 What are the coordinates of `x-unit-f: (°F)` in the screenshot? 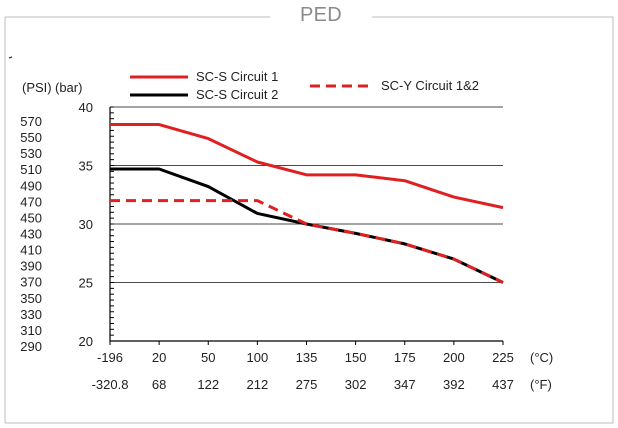 It's located at (541, 384).